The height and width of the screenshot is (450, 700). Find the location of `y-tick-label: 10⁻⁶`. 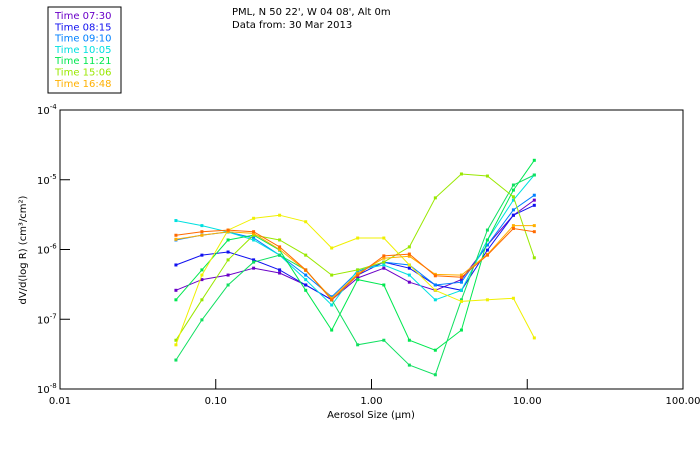

y-tick-label: 10⁻⁶ is located at coordinates (47, 250).